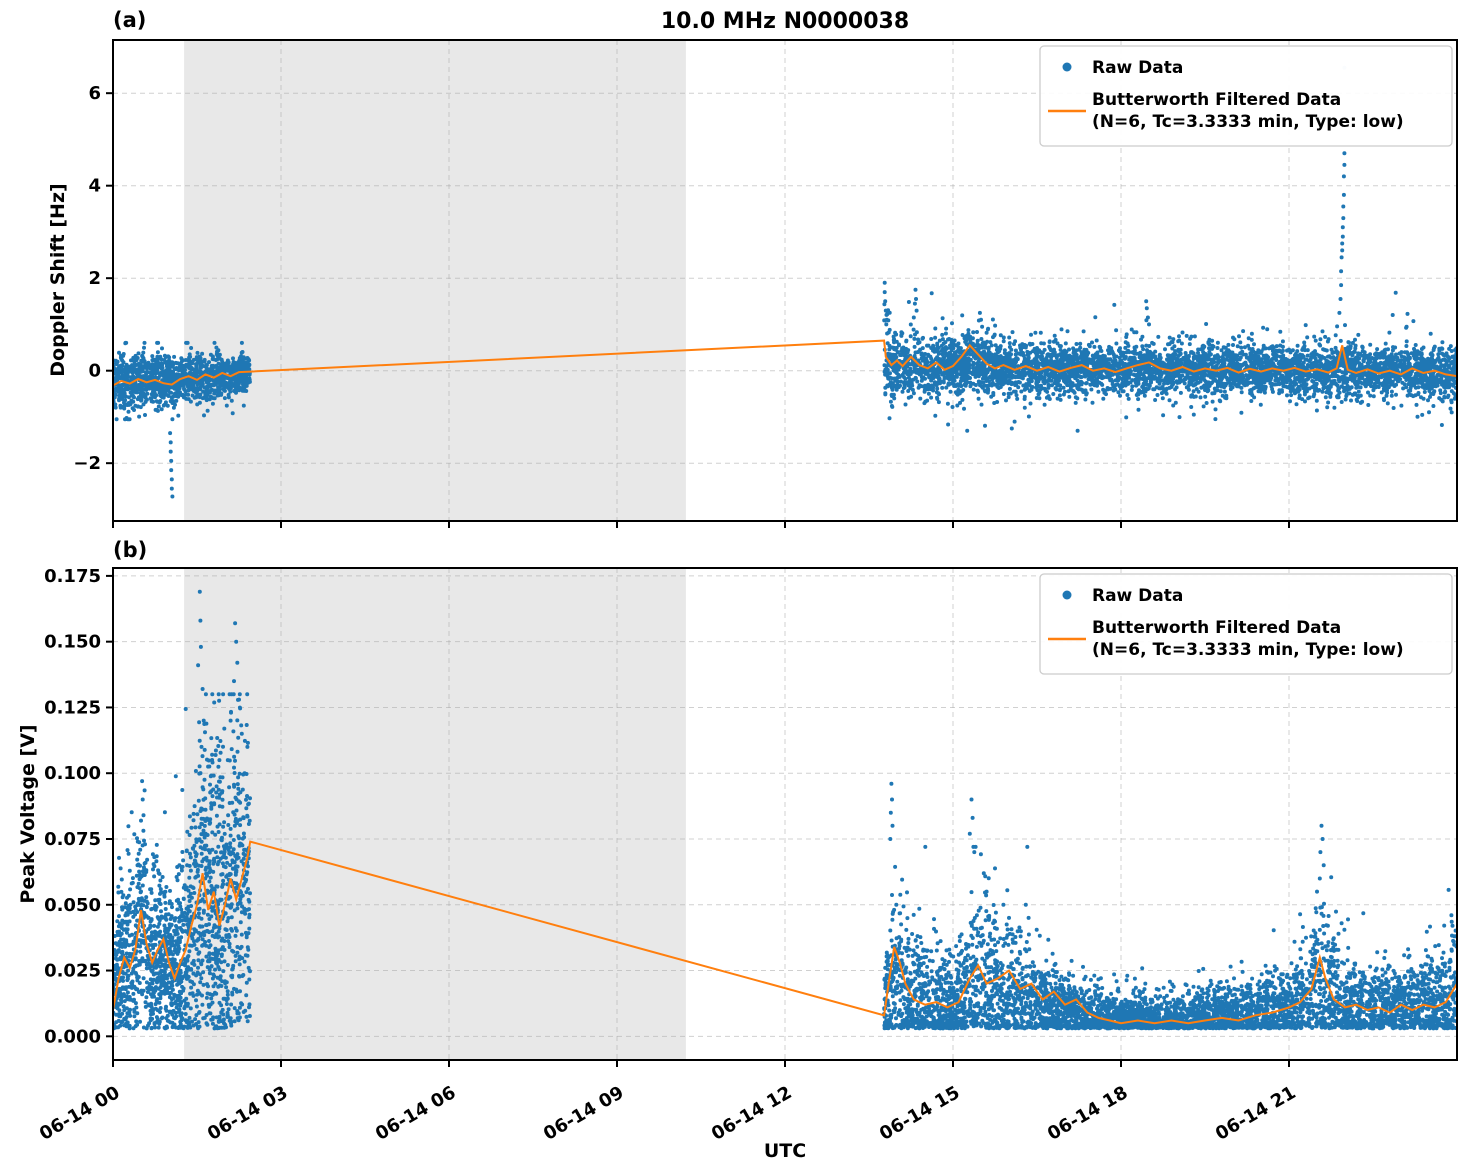 This screenshot has width=1472, height=1172. Describe the element at coordinates (1216, 628) in the screenshot. I see `legend-b-filtered-label-line1: Butterworth Filtered Data` at that location.